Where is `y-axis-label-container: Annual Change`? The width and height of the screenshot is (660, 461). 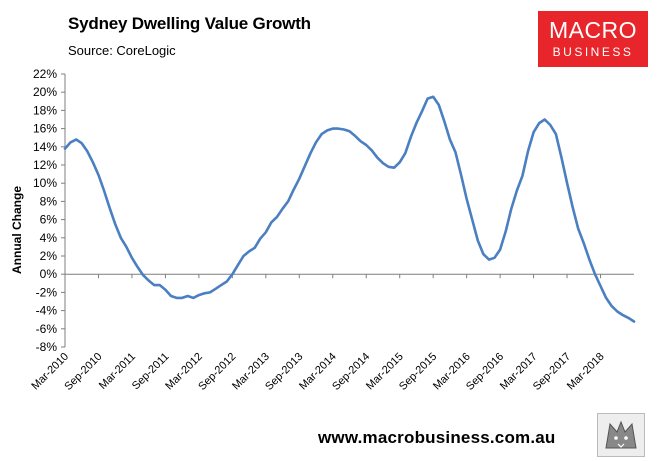 y-axis-label-container: Annual Change is located at coordinates (17, 230).